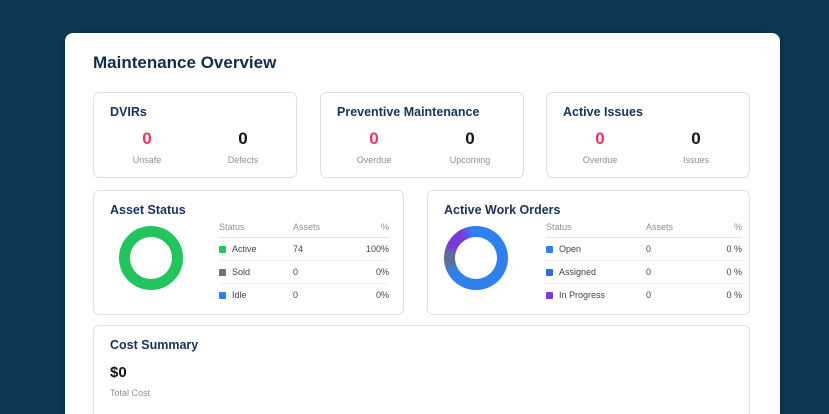  What do you see at coordinates (222, 295) in the screenshot?
I see `legend-marker-idle-icon` at bounding box center [222, 295].